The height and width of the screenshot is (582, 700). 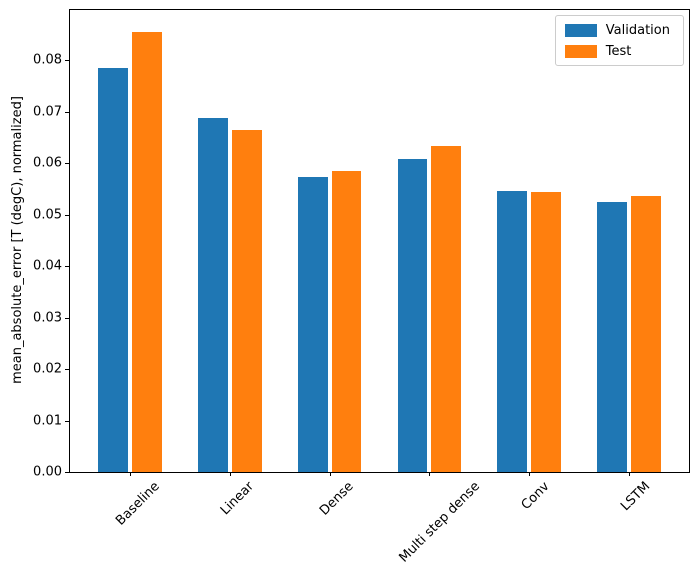 What do you see at coordinates (147, 252) in the screenshot?
I see `bar-test-baseline` at bounding box center [147, 252].